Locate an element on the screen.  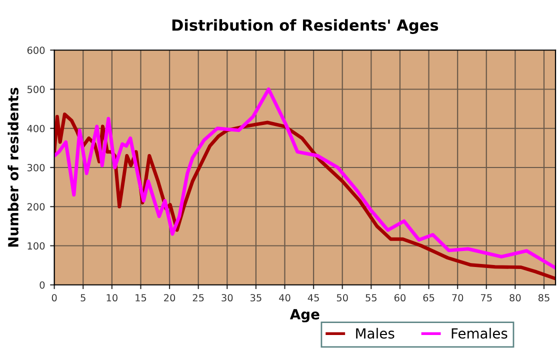
x-tick-label: 25 is located at coordinates (198, 298).